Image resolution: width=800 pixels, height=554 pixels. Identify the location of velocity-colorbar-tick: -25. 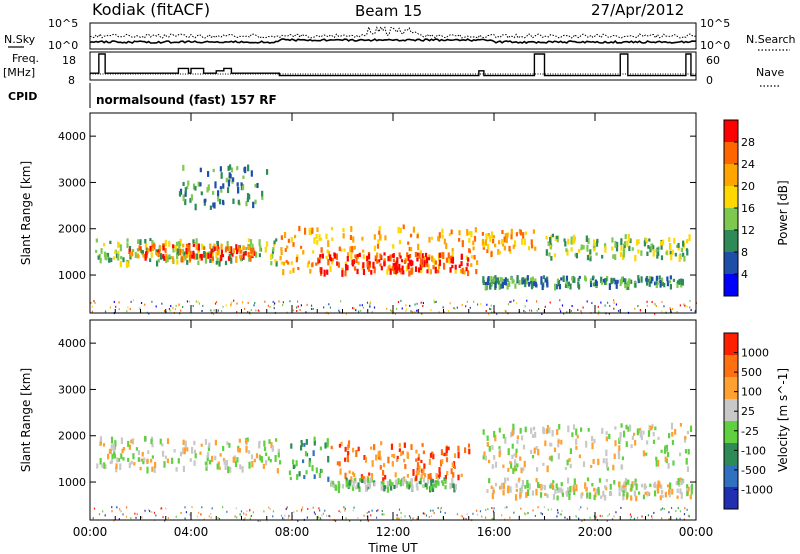
(750, 431).